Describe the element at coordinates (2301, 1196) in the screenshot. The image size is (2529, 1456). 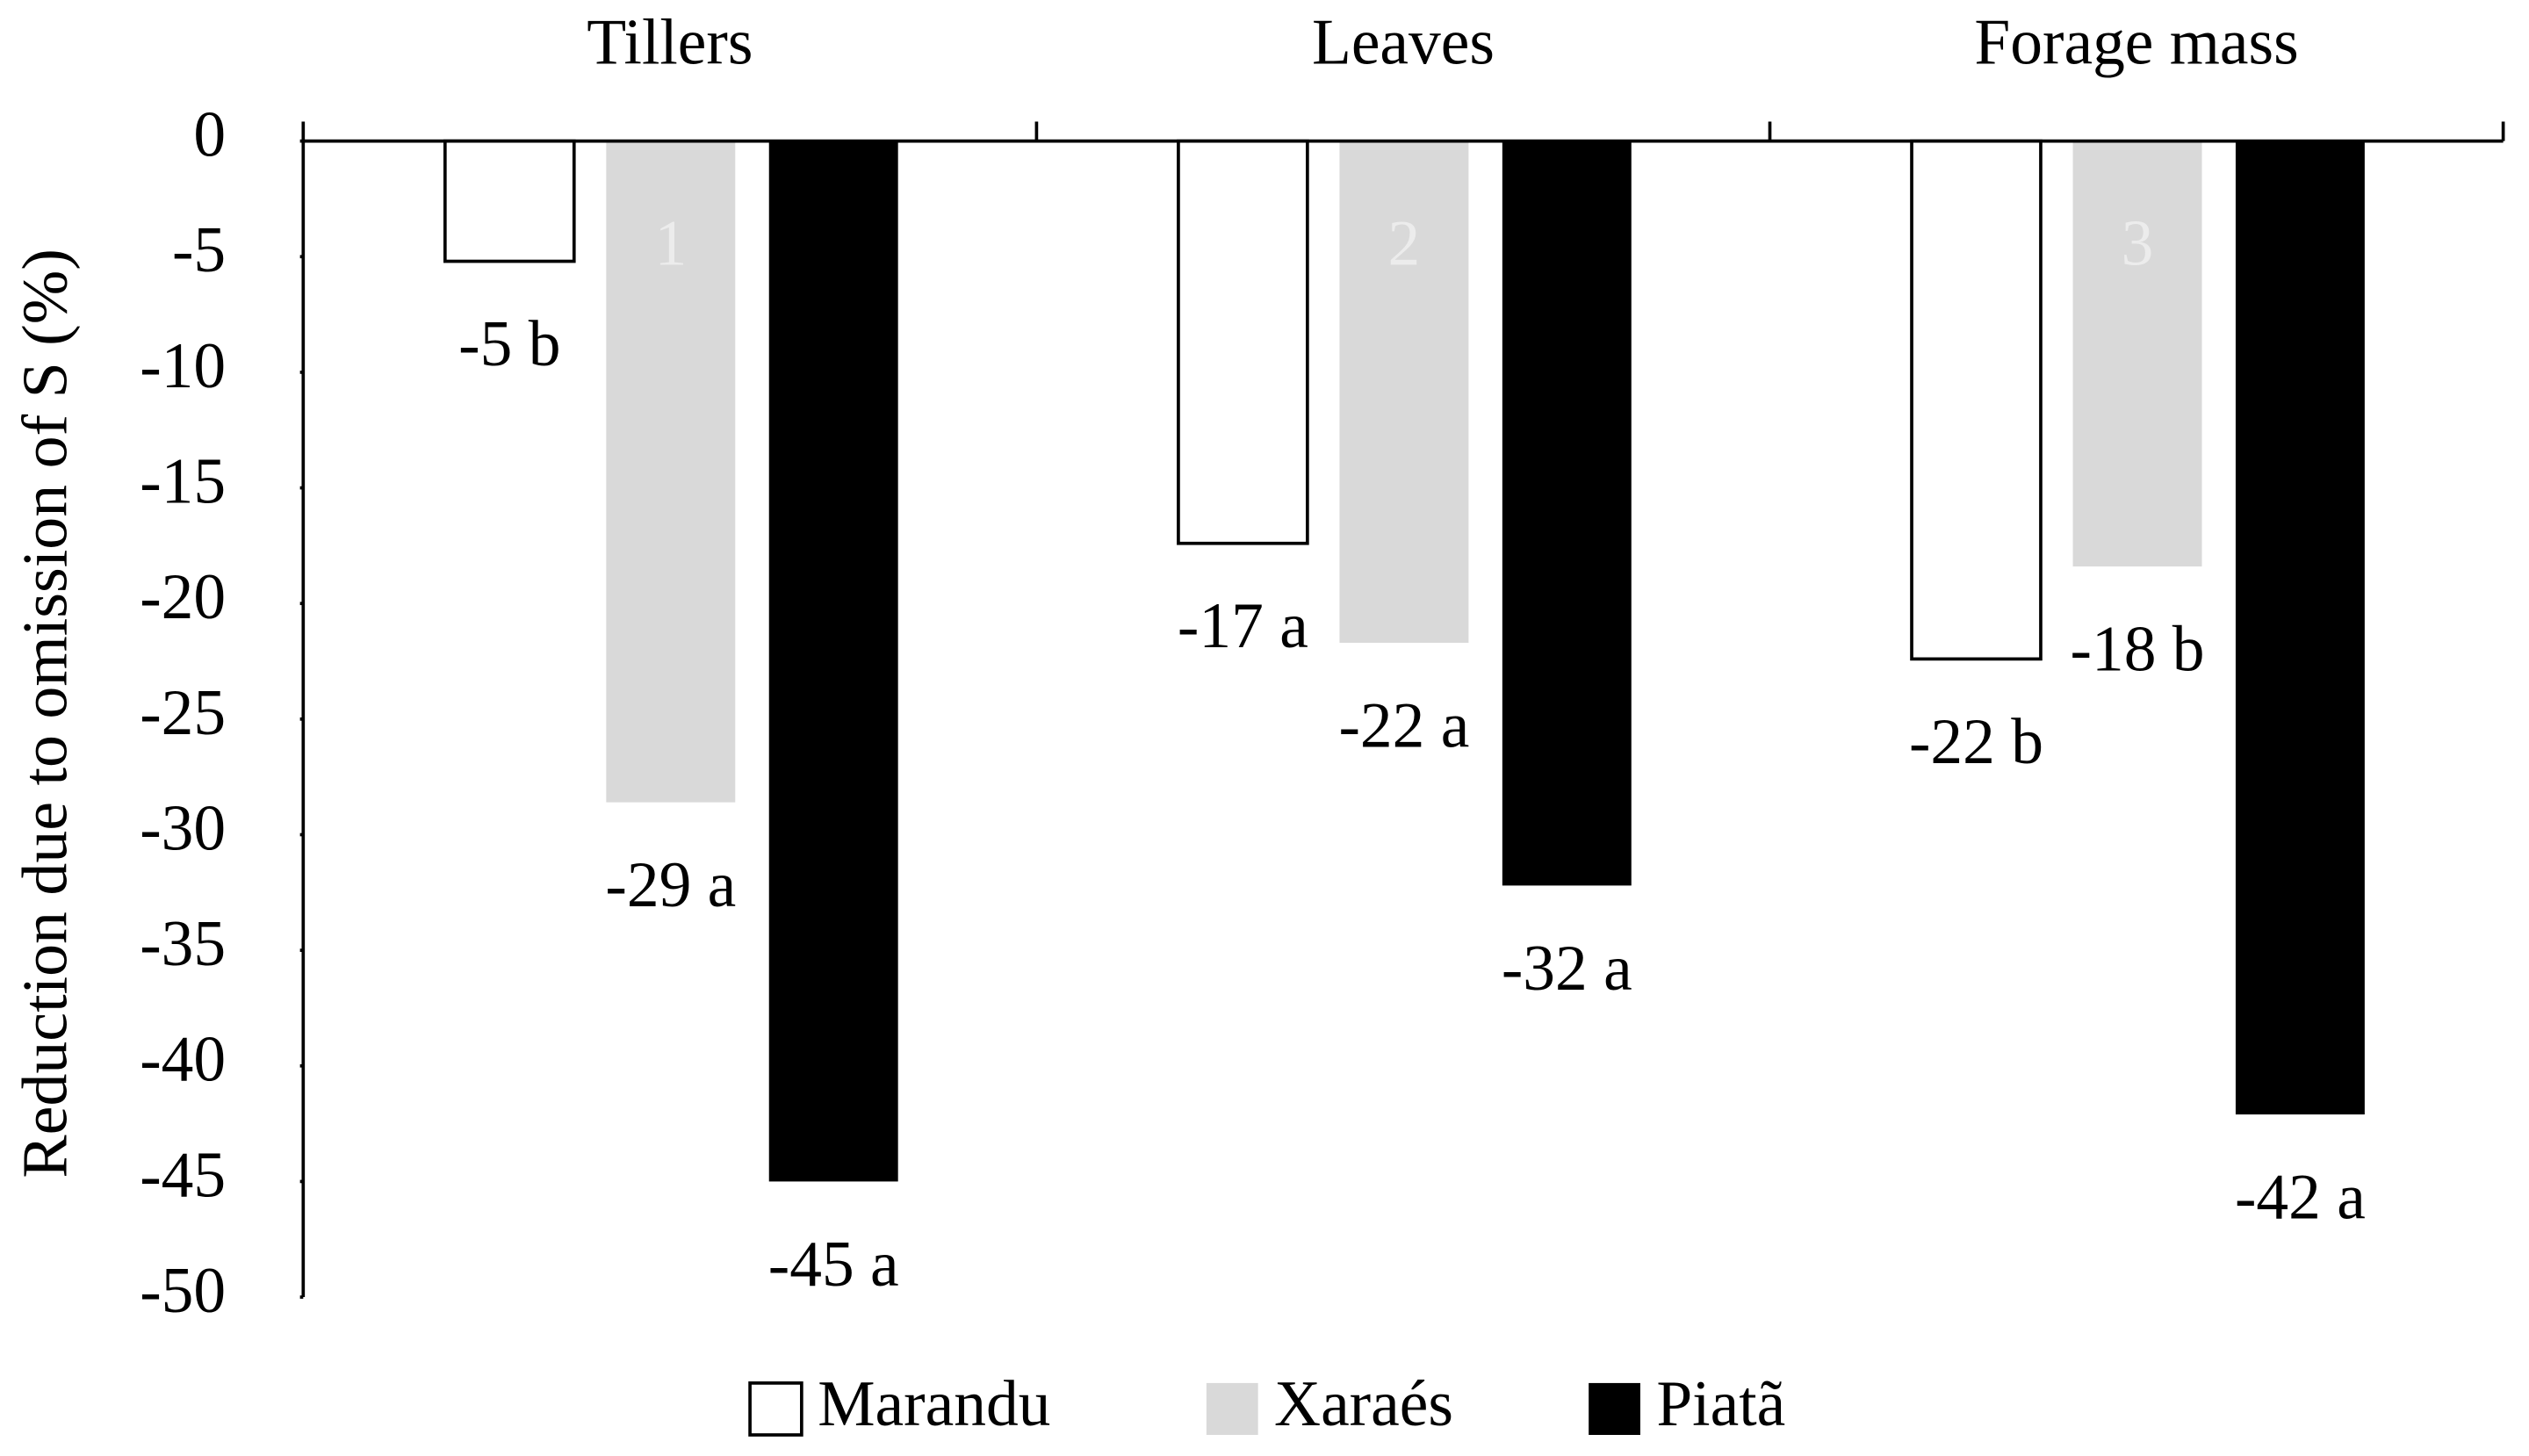
I see `value-label: -42 a` at that location.